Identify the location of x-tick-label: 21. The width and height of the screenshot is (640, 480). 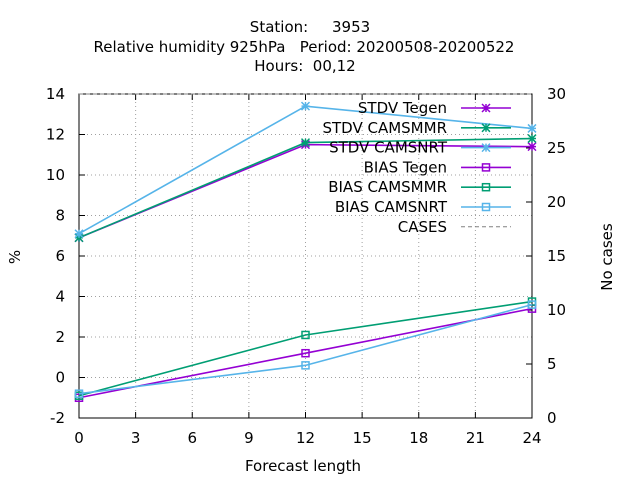
(475, 438).